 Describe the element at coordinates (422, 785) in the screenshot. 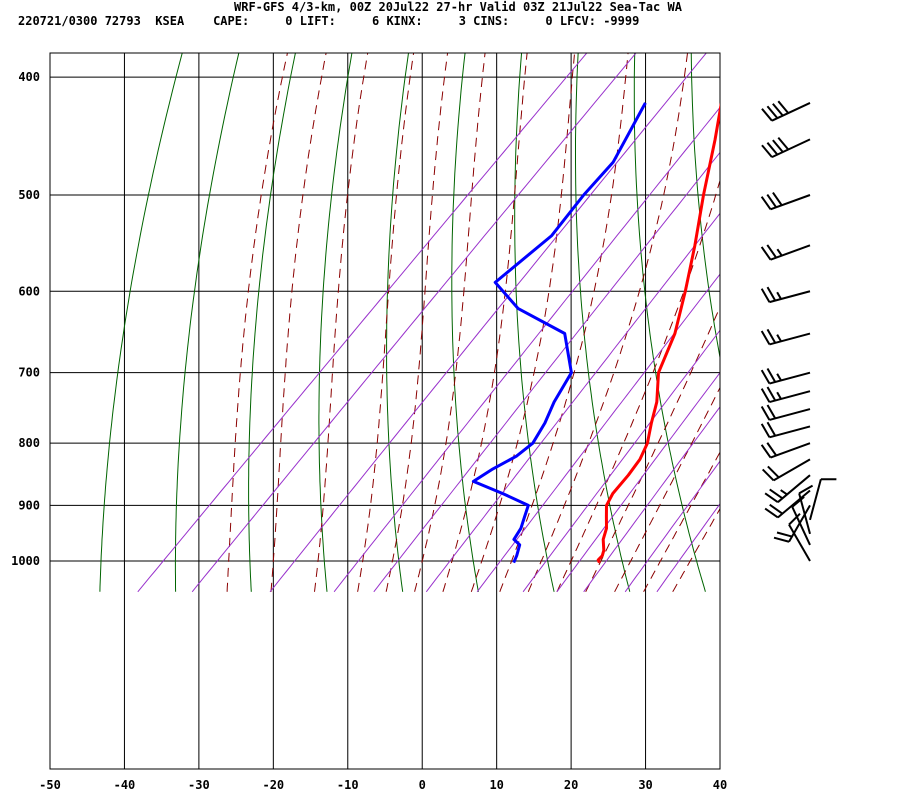

I see `temperature-tick-label: 0` at that location.